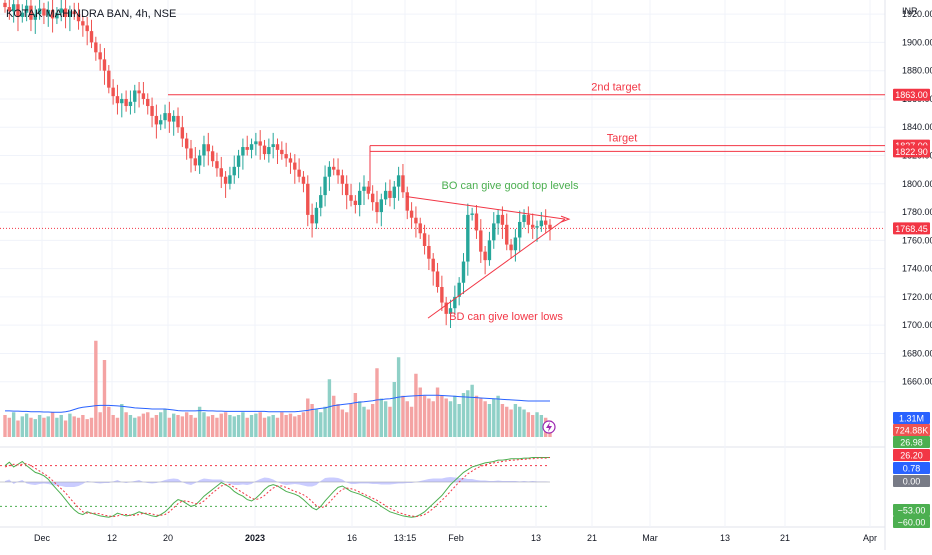  Describe the element at coordinates (536, 538) in the screenshot. I see `time-tick-label: 13` at that location.